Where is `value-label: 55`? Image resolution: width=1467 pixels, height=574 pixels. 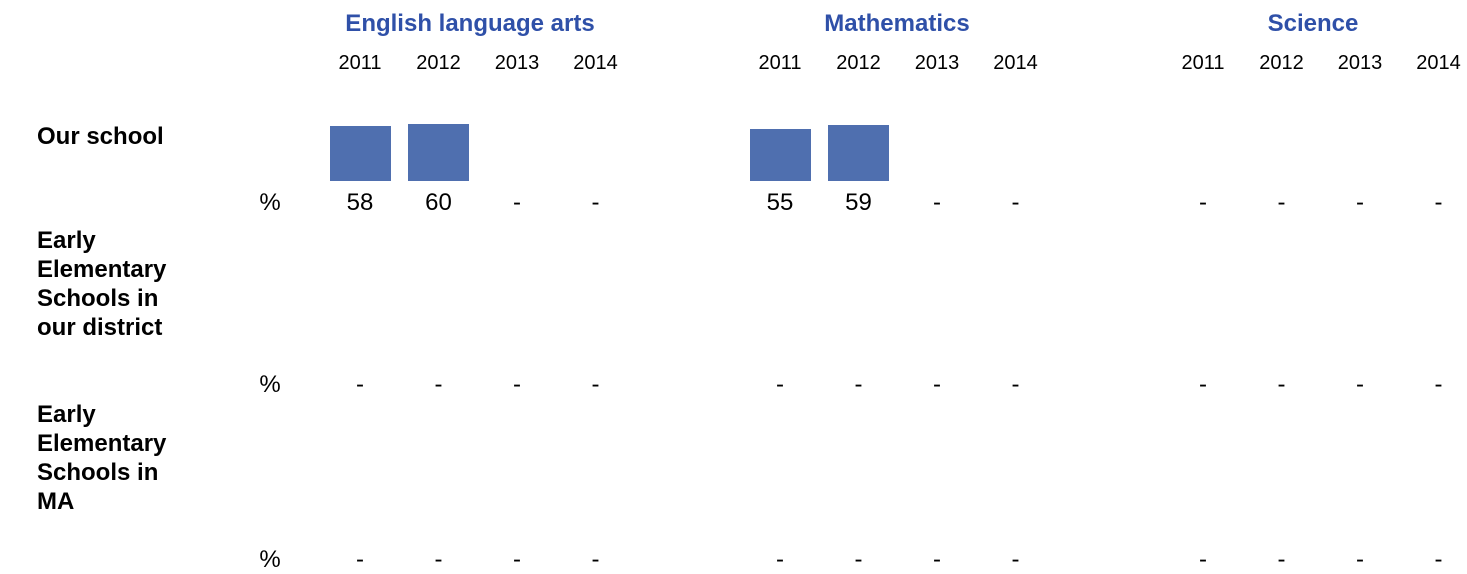
value-label: 55 is located at coordinates (780, 202).